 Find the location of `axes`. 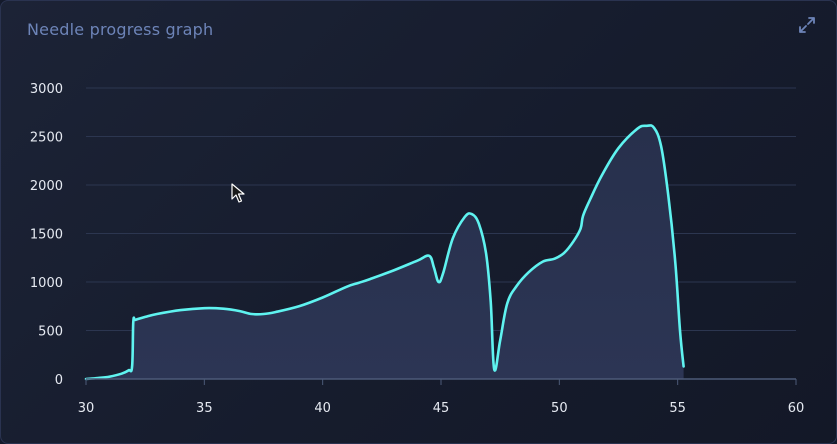

axes is located at coordinates (441, 381).